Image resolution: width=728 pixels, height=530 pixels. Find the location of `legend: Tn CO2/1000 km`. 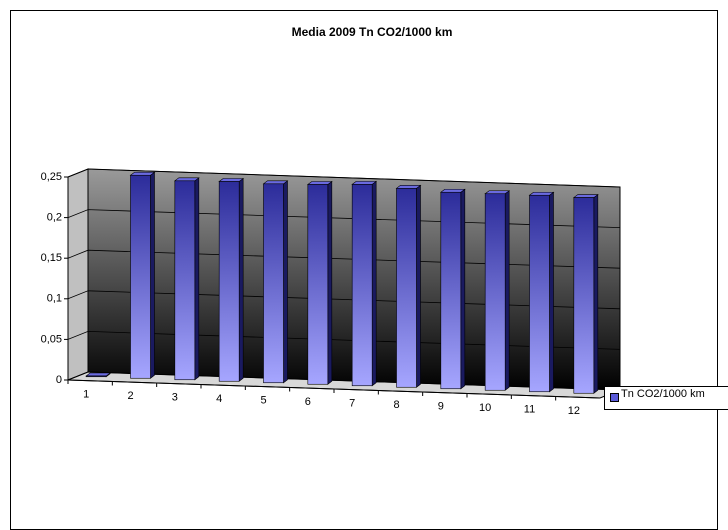

legend: Tn CO2/1000 km is located at coordinates (666, 398).